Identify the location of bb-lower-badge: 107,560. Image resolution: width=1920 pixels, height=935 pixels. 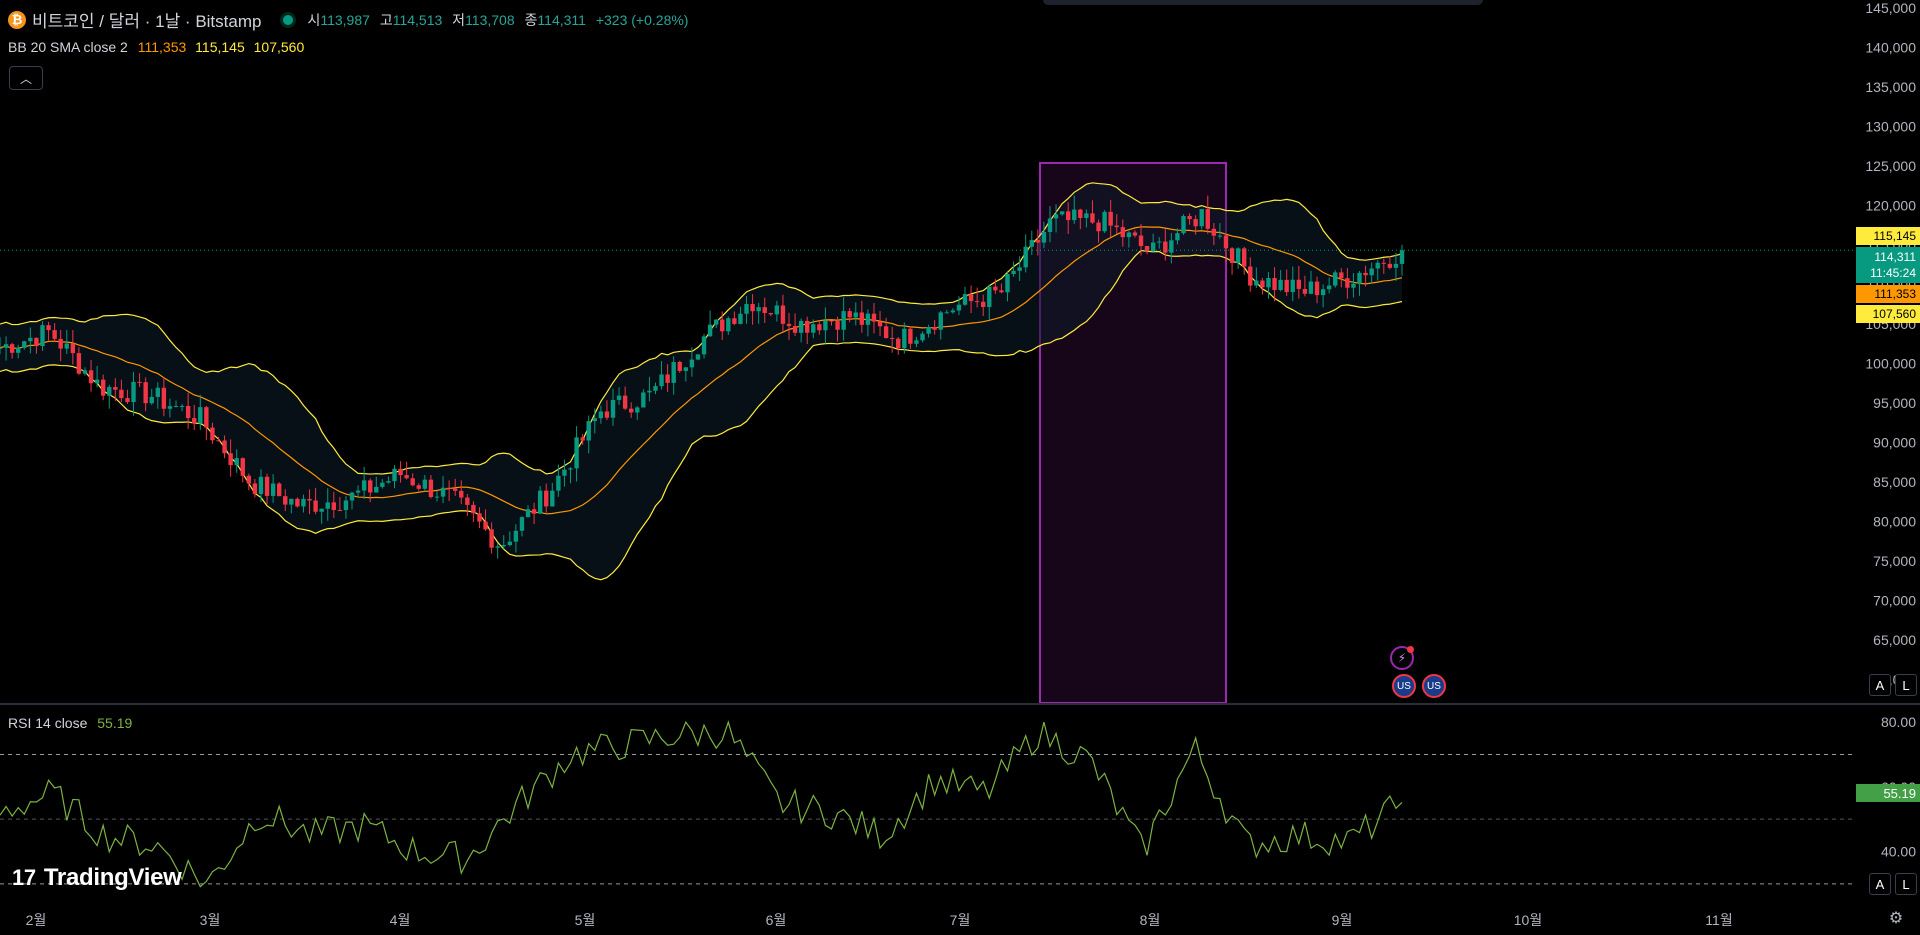
(1888, 314).